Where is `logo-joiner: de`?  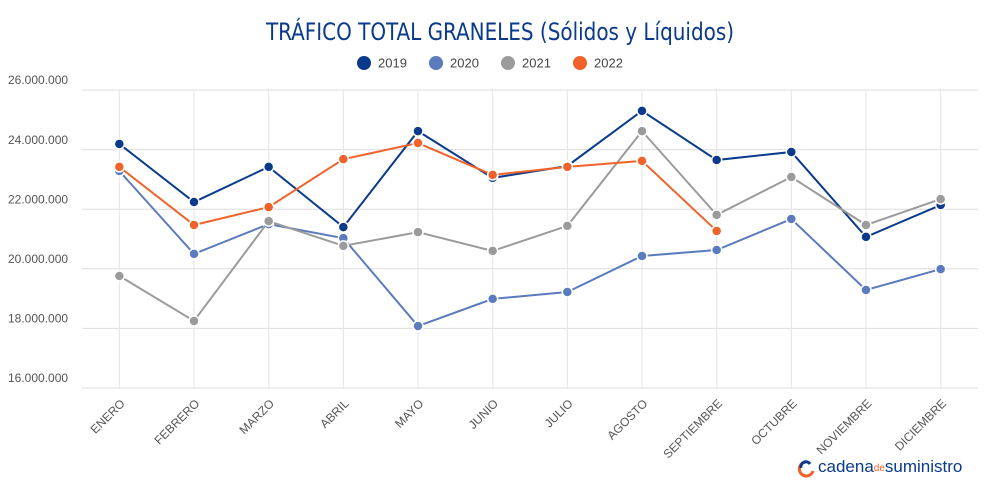 logo-joiner: de is located at coordinates (880, 468).